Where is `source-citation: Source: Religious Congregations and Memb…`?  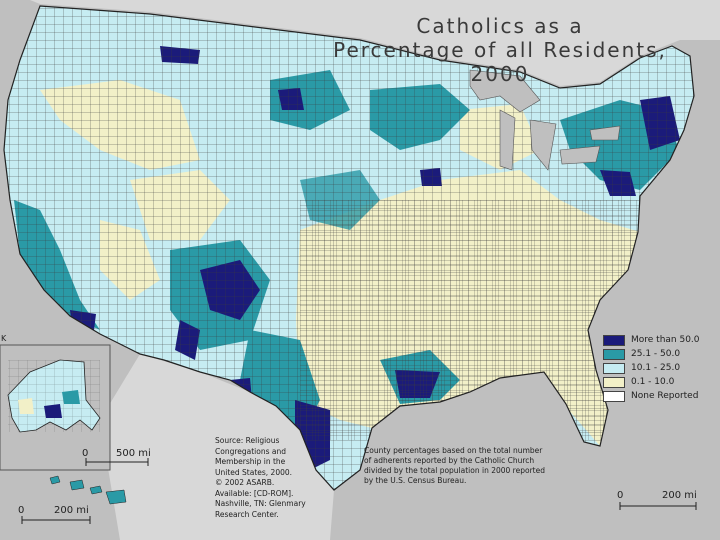
source-citation: Source: Religious Congregations and Memb… is located at coordinates (270, 478).